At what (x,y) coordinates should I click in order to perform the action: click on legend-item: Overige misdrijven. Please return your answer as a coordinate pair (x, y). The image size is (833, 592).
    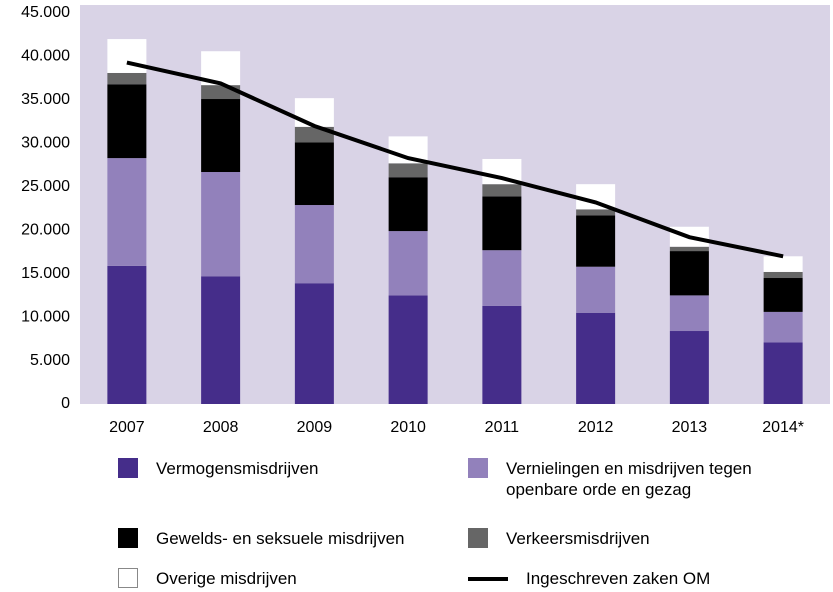
    Looking at the image, I should click on (293, 578).